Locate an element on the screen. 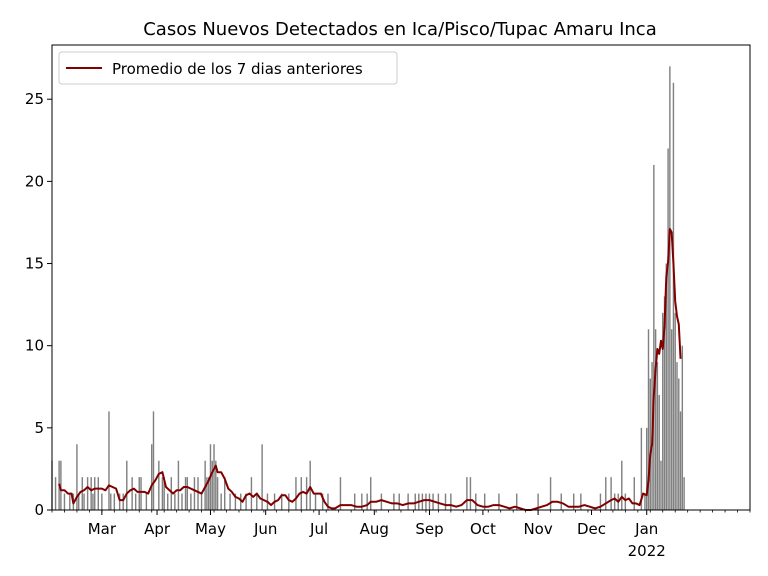 Image resolution: width=768 pixels, height=576 pixels. y-tick-label-15: 15 is located at coordinates (34, 264).